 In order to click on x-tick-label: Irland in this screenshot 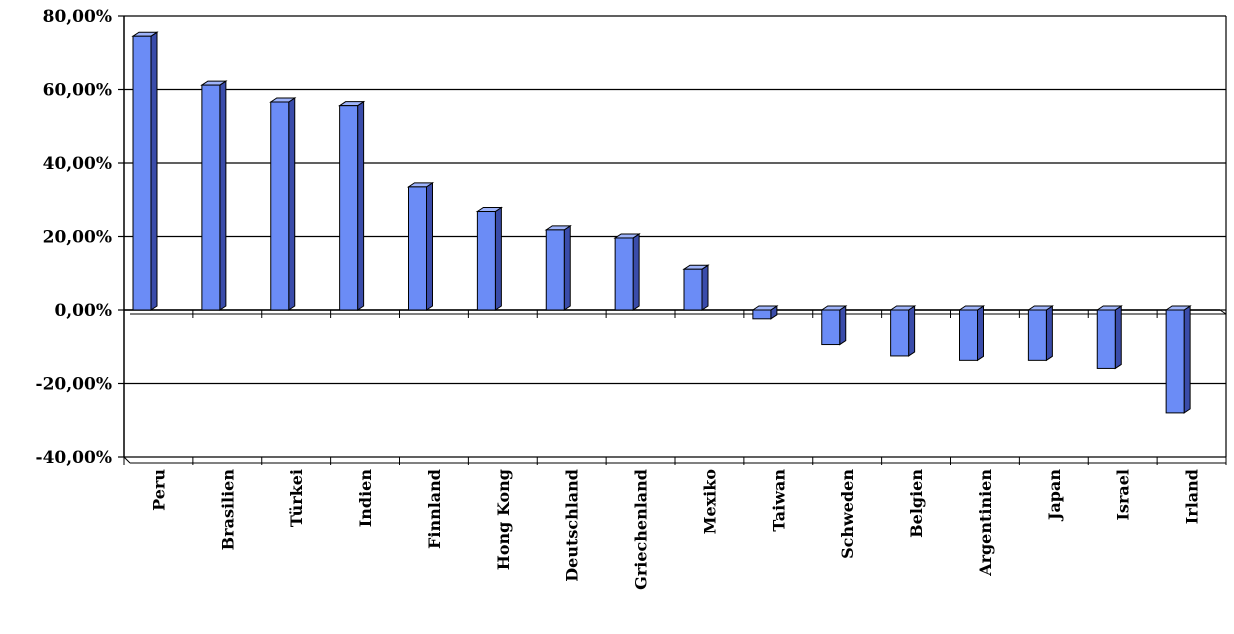, I will do `click(1192, 496)`.